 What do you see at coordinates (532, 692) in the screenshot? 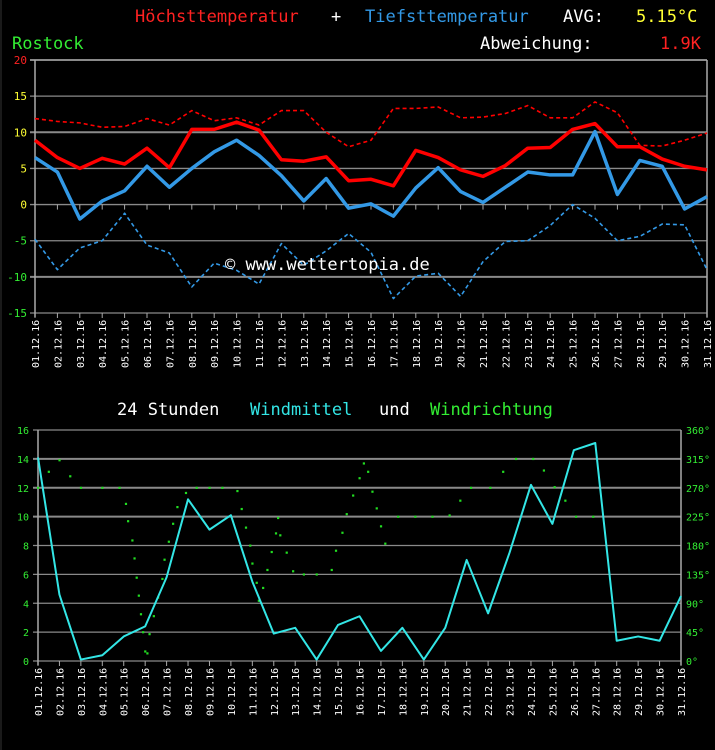
I see `x-tick-label: 24.12.16` at bounding box center [532, 692].